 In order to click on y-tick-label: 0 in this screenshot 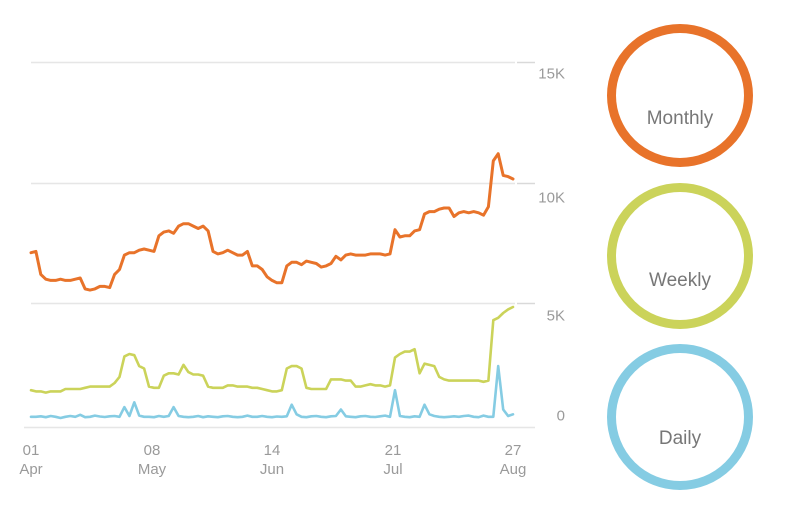, I will do `click(561, 416)`.